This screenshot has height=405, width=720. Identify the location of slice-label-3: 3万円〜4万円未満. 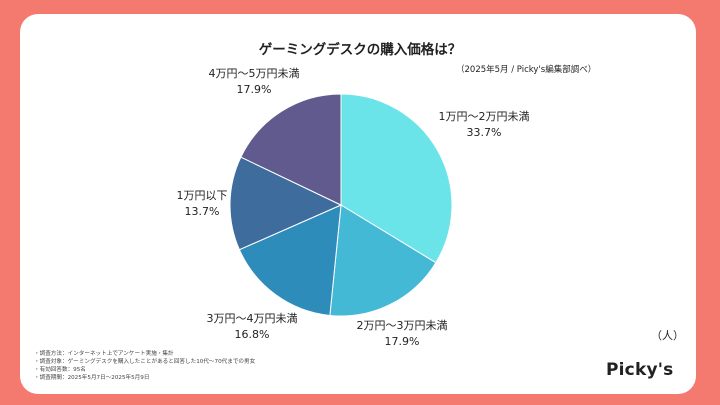
(252, 318).